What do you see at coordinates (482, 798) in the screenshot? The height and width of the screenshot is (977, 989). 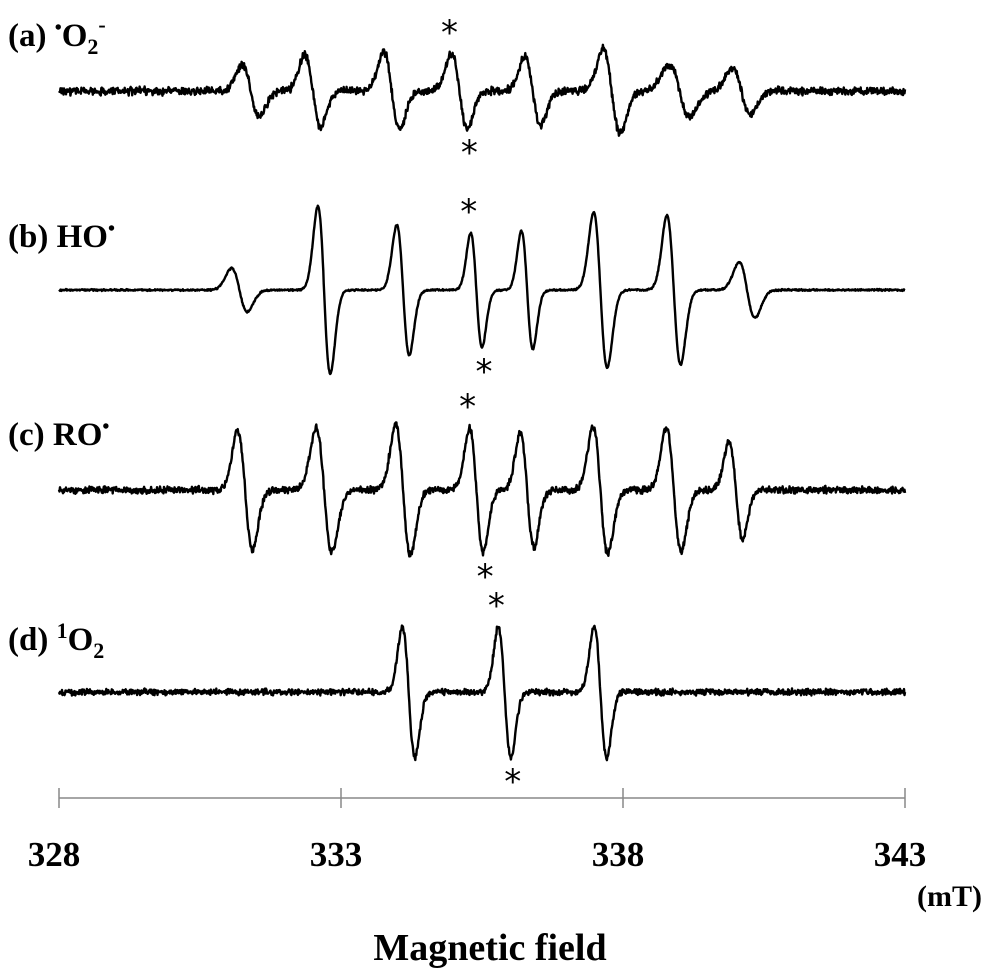 I see `x-axis-ticks` at bounding box center [482, 798].